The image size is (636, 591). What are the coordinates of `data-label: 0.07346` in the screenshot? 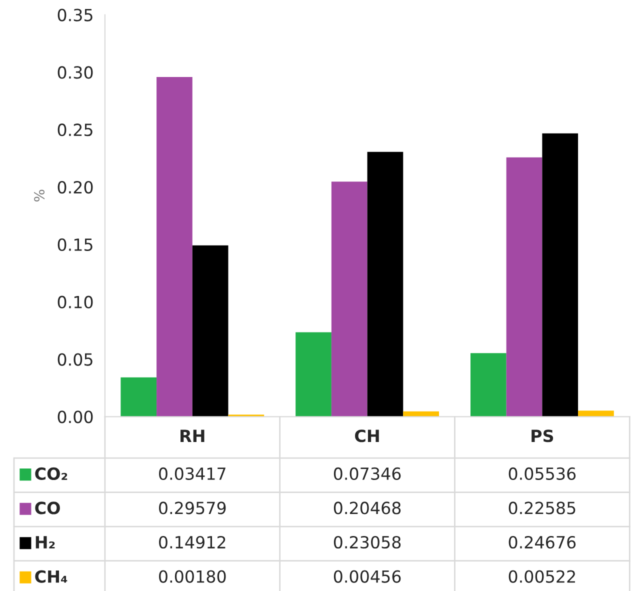 It's located at (367, 473).